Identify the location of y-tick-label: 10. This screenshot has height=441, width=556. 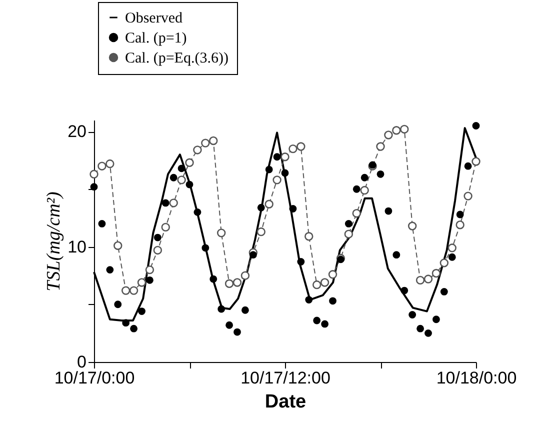
(77, 246).